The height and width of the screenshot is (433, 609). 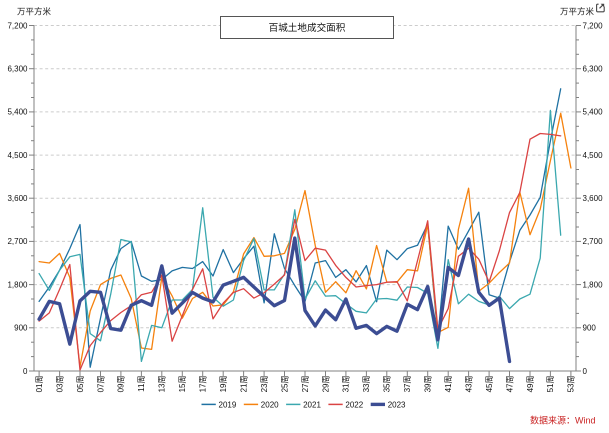 What do you see at coordinates (270, 405) in the screenshot?
I see `svg-text: 2020` at bounding box center [270, 405].